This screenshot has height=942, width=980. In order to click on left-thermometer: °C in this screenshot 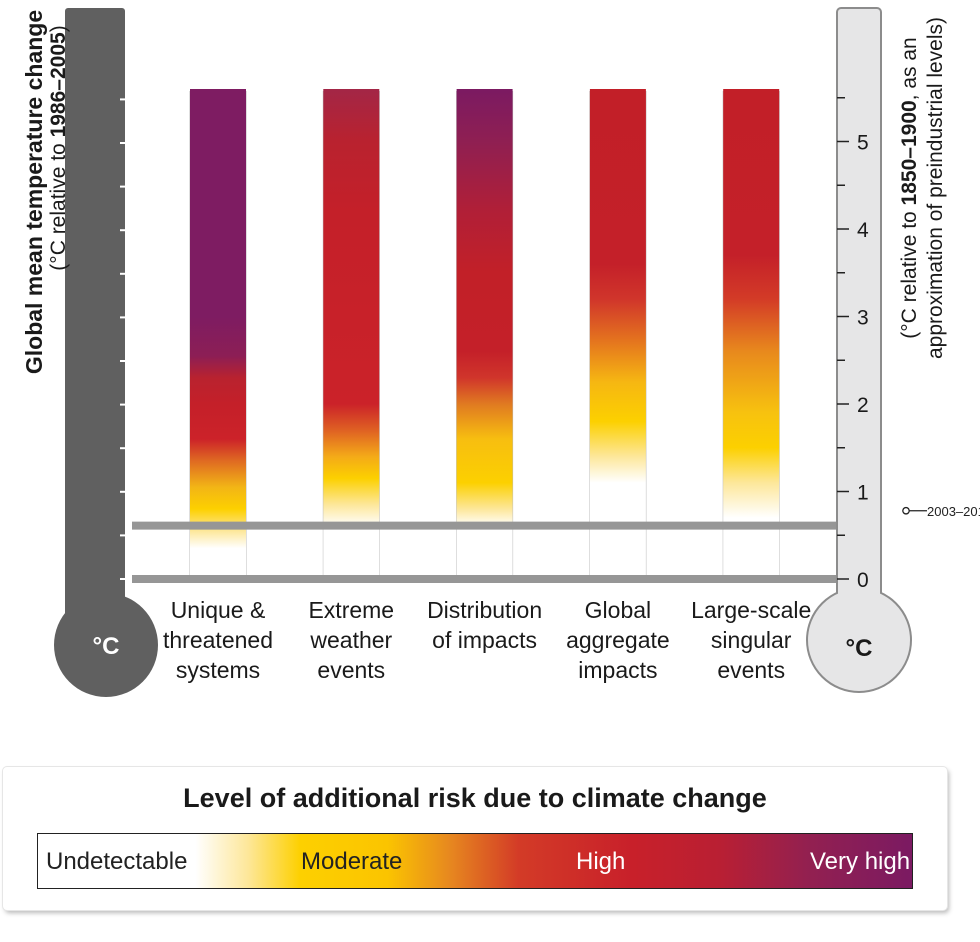, I will do `click(106, 352)`.